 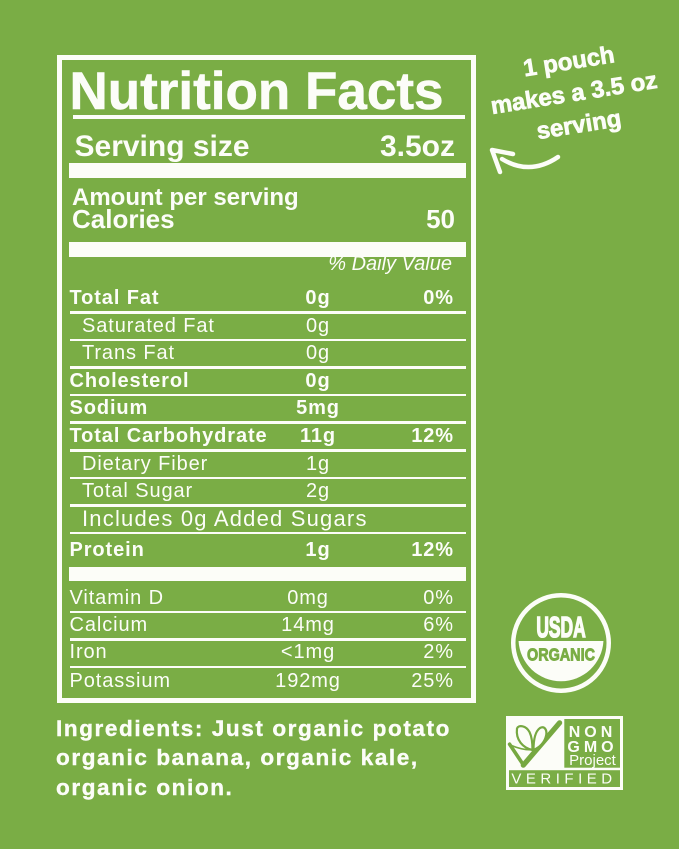 What do you see at coordinates (563, 779) in the screenshot?
I see `svg-text: VERIFIED` at bounding box center [563, 779].